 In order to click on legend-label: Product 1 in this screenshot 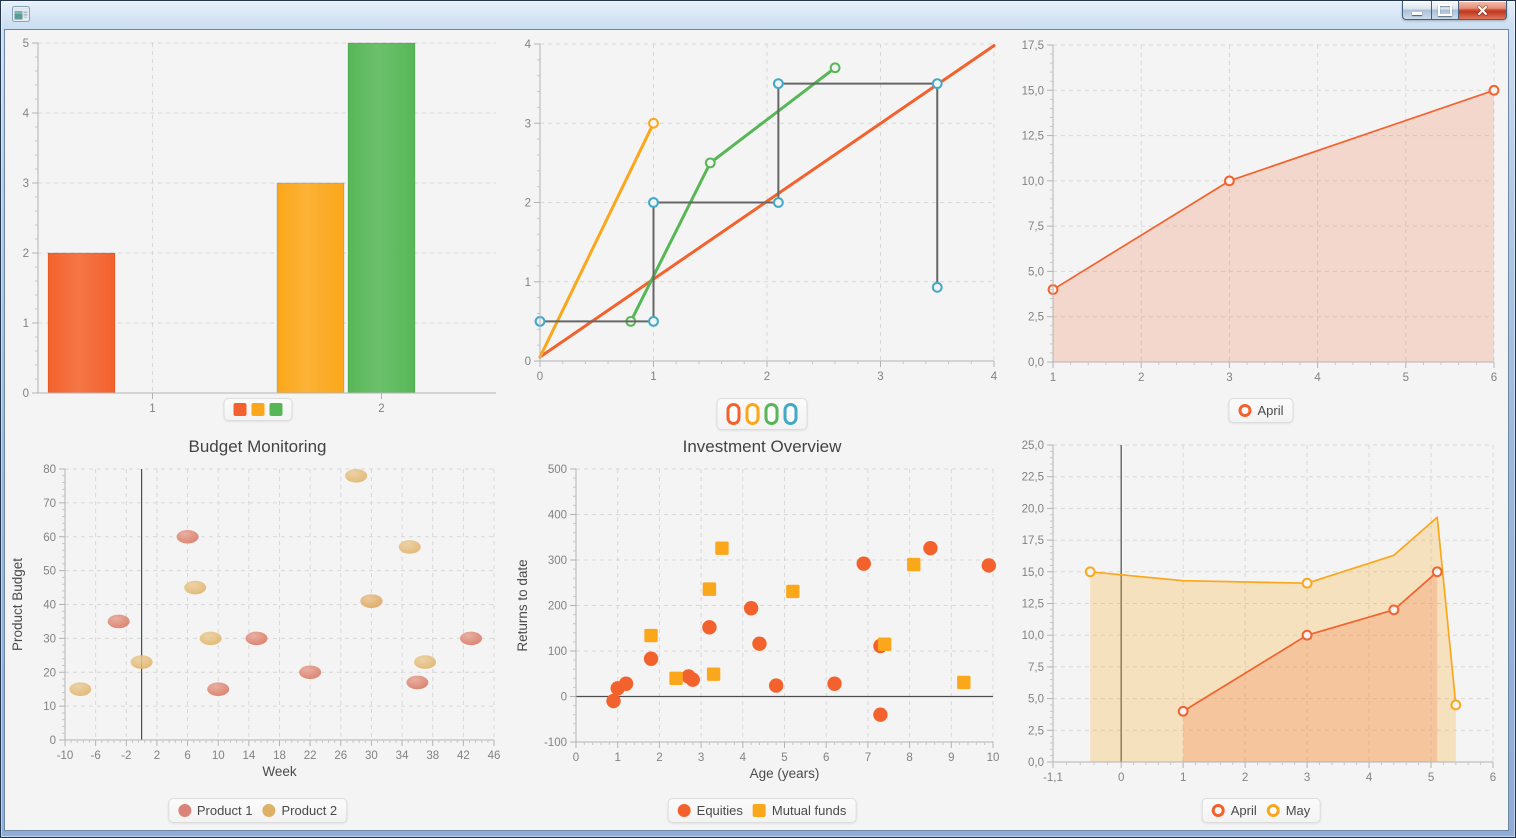, I will do `click(224, 810)`.